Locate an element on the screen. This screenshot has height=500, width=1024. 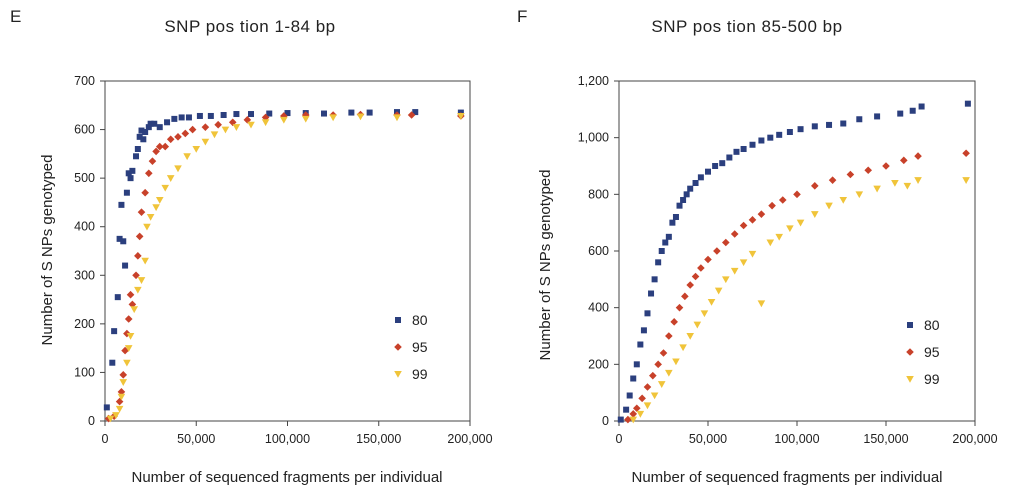
y-tick-label-e: 500 is located at coordinates (84, 178).